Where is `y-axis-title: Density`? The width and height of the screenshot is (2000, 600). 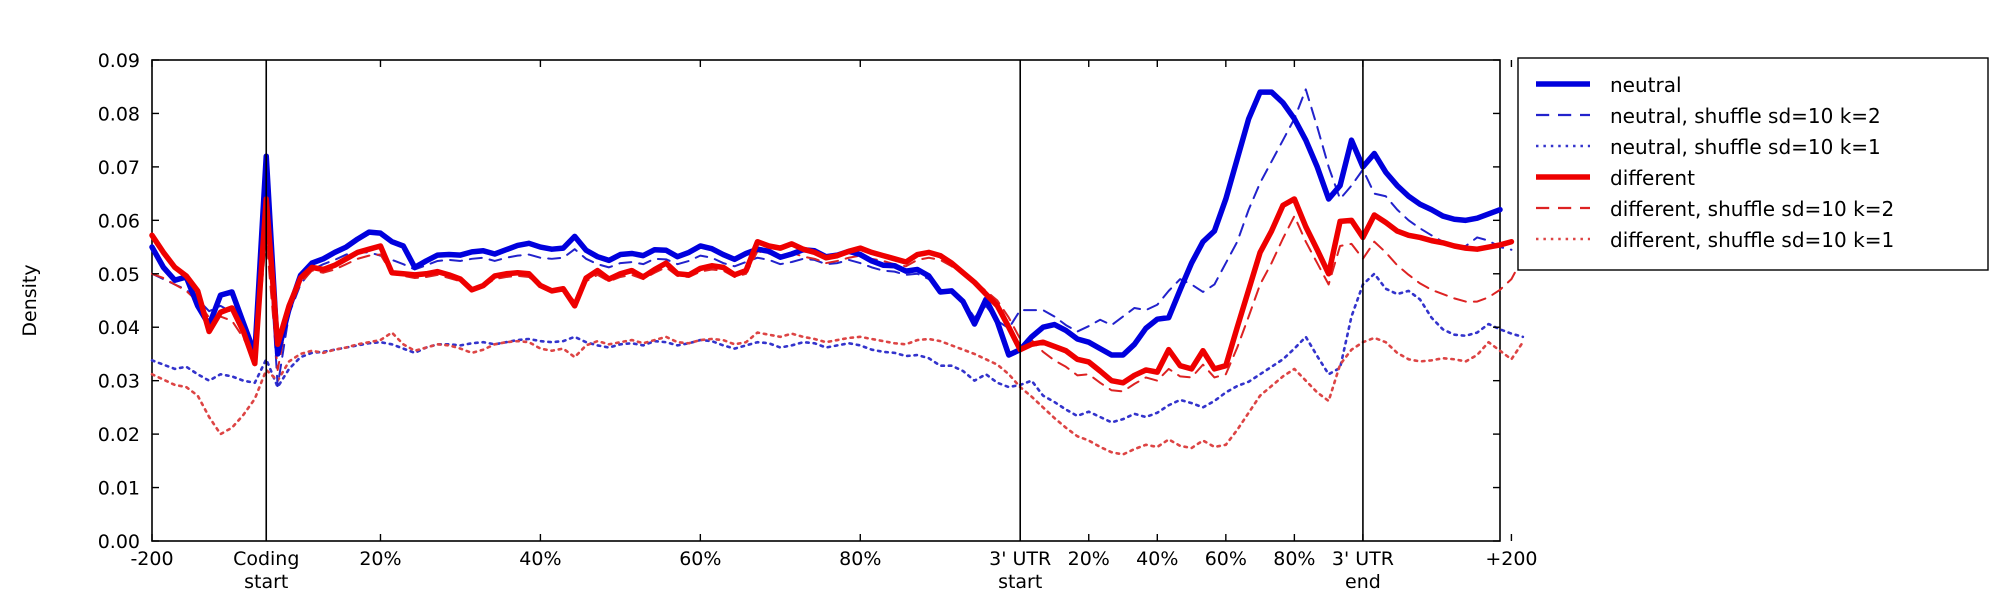
y-axis-title: Density is located at coordinates (30, 300).